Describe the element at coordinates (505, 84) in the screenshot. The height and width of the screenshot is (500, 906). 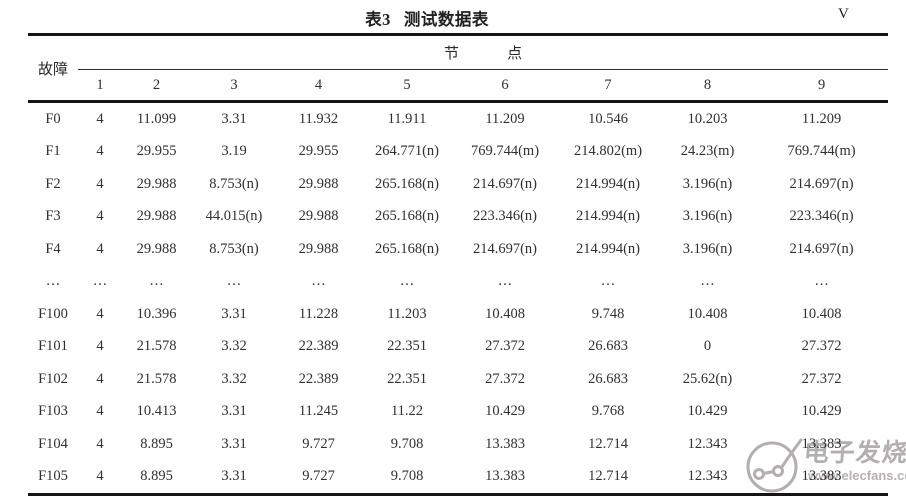
I see `node-column-header: 6` at that location.